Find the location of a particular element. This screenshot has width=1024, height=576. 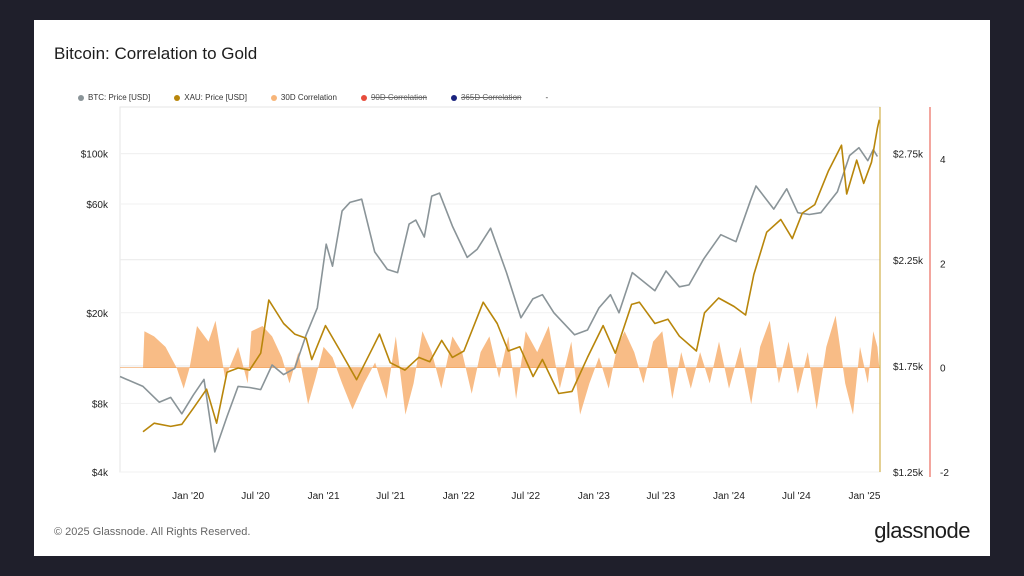

y-right-correlation-tick-label-0: -2 is located at coordinates (944, 473).